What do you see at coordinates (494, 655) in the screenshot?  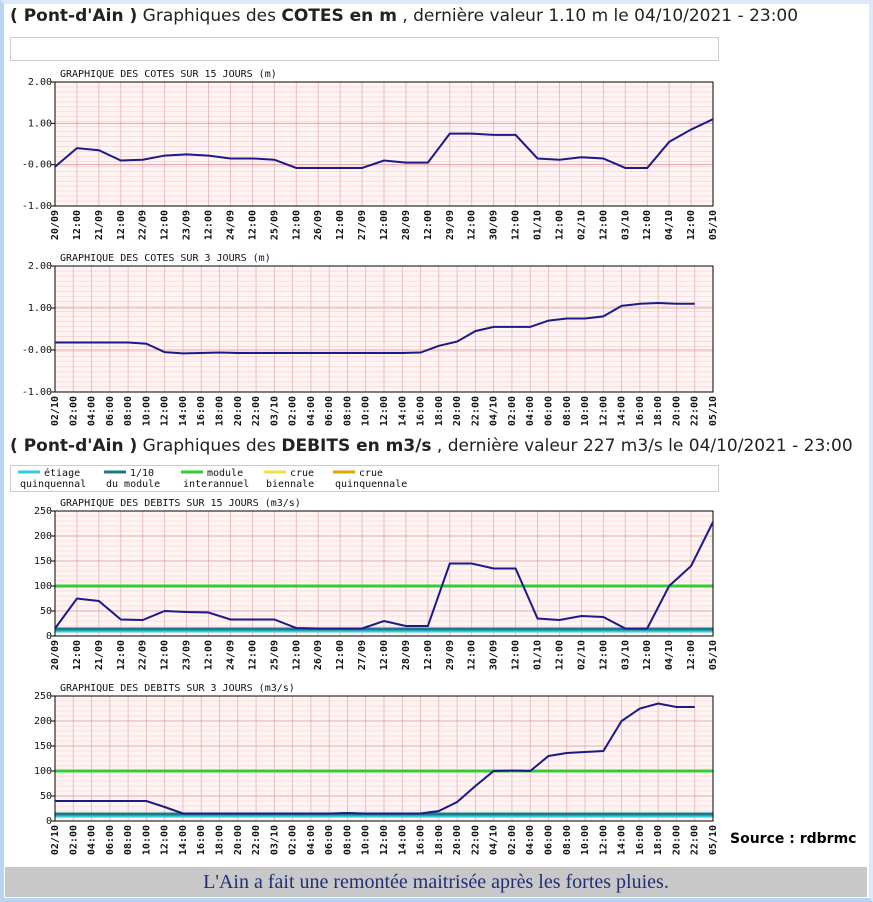 I see `x-tick-label: 30/09` at bounding box center [494, 655].